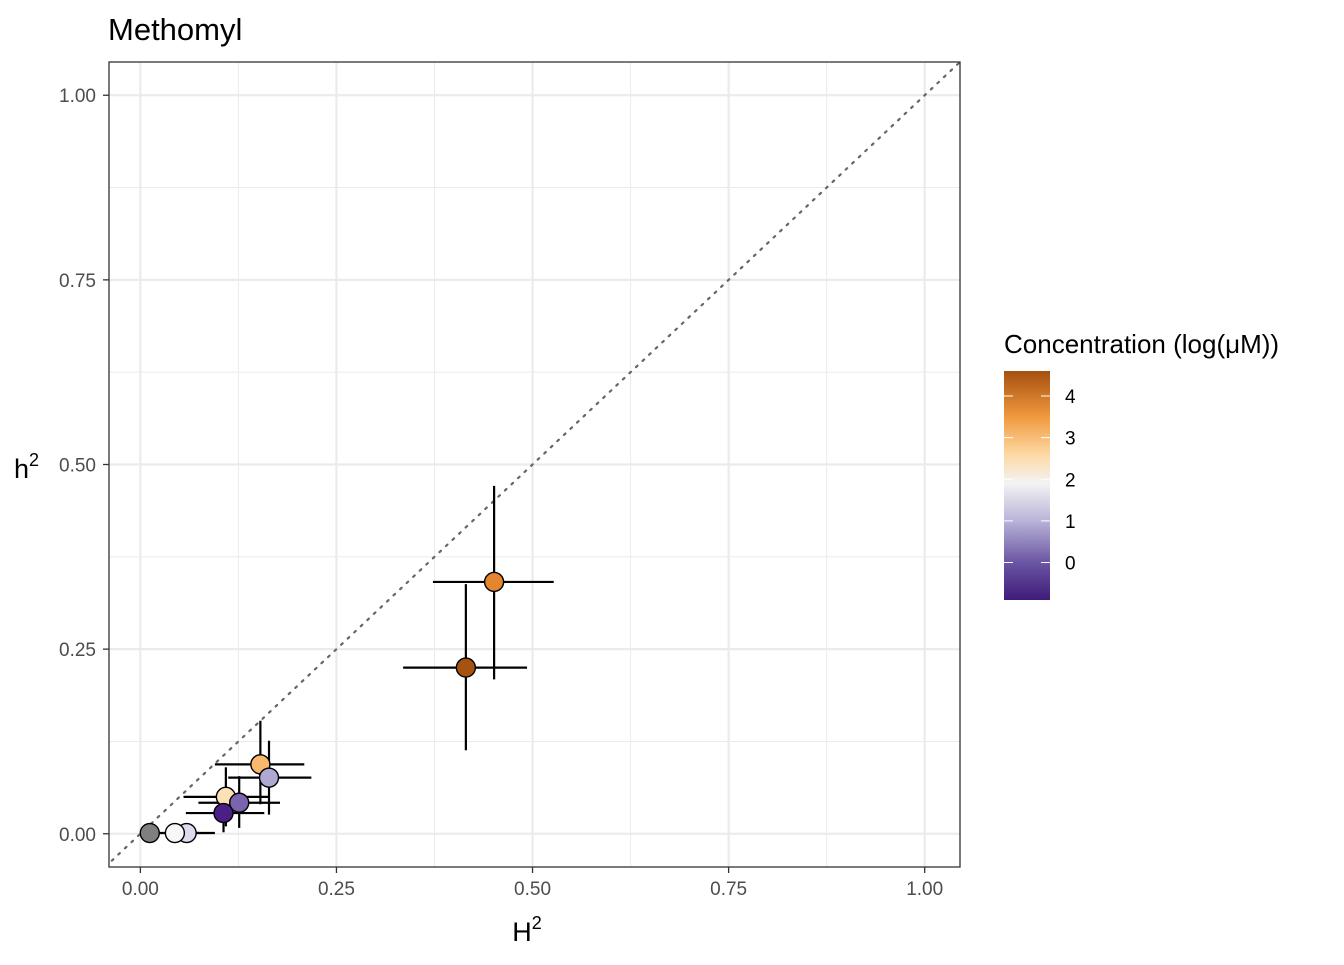 The width and height of the screenshot is (1344, 965). Describe the element at coordinates (21, 469) in the screenshot. I see `y-axis-label-base: h` at that location.